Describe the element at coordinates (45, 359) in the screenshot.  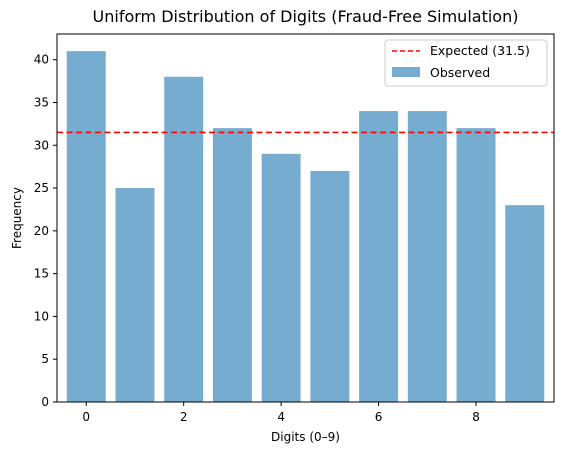
I see `y-tick-label: 5` at that location.